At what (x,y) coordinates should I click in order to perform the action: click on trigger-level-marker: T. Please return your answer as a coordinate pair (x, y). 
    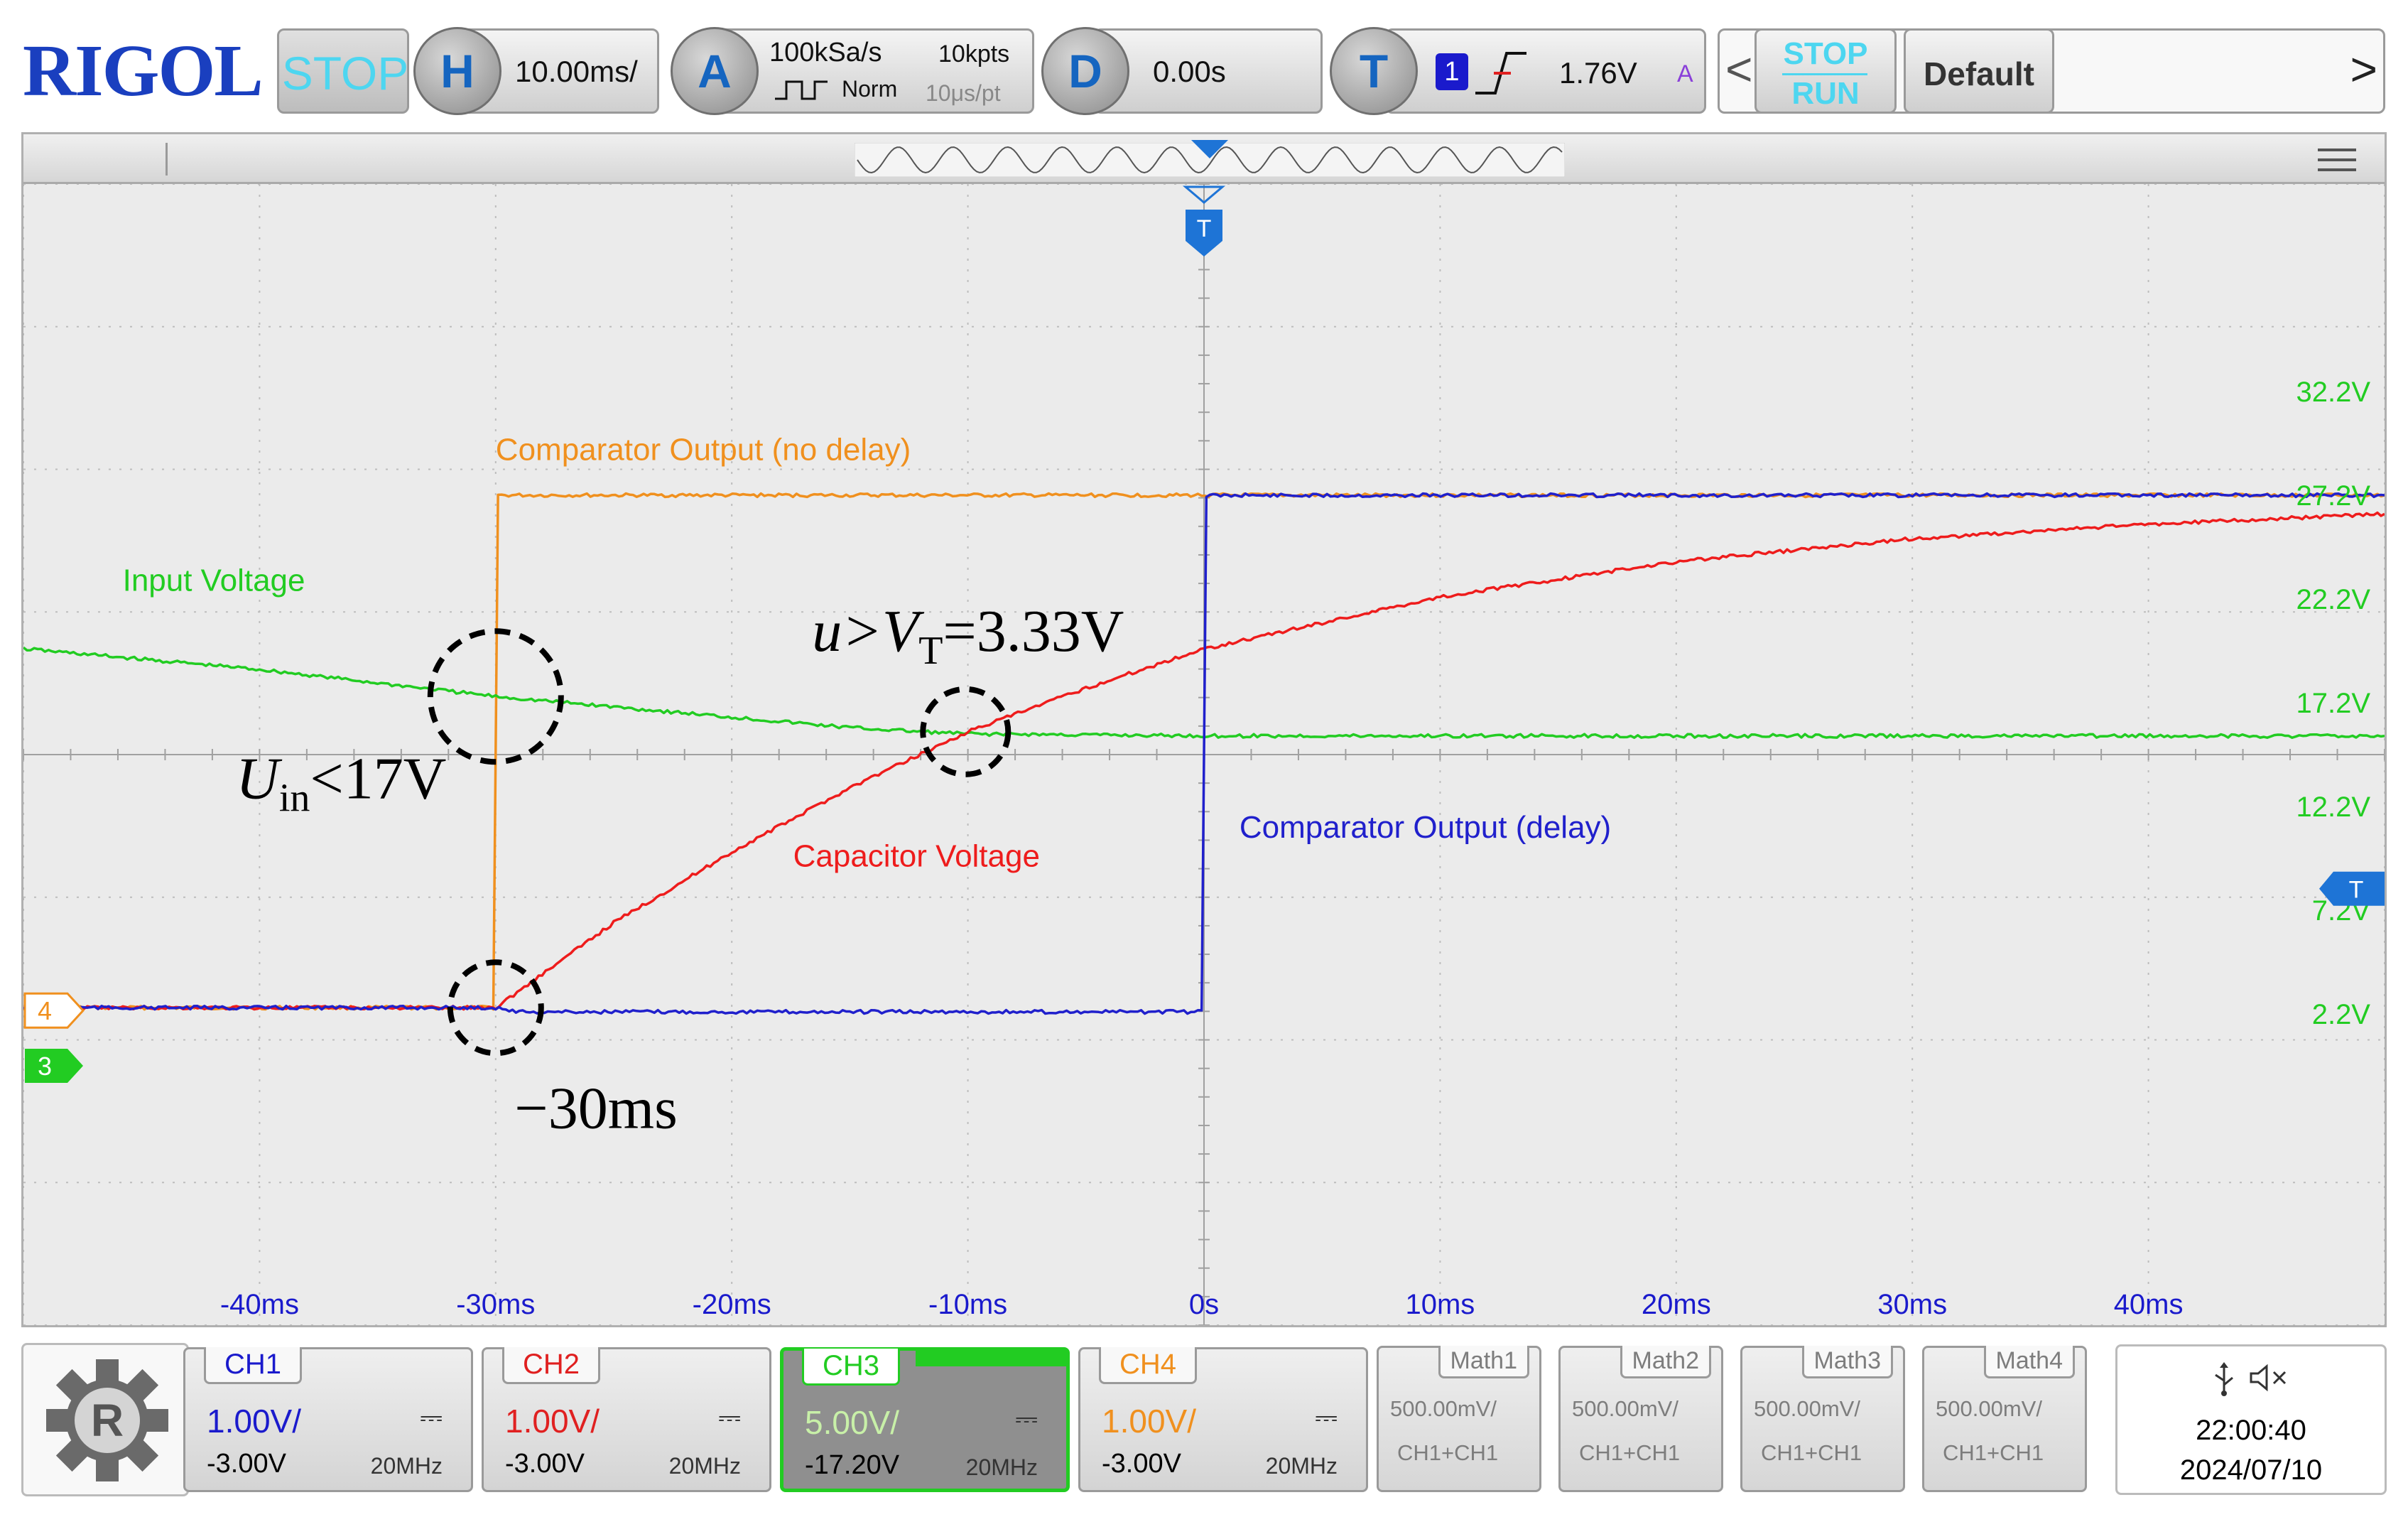
    Looking at the image, I should click on (2352, 888).